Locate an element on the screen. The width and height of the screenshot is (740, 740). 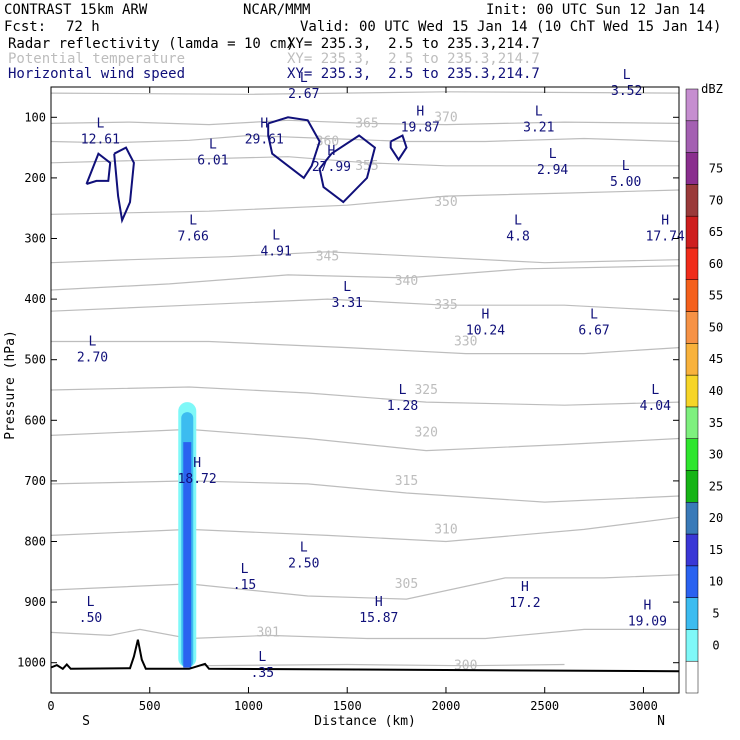
colorbar-label-0: 0 is located at coordinates (715, 645).